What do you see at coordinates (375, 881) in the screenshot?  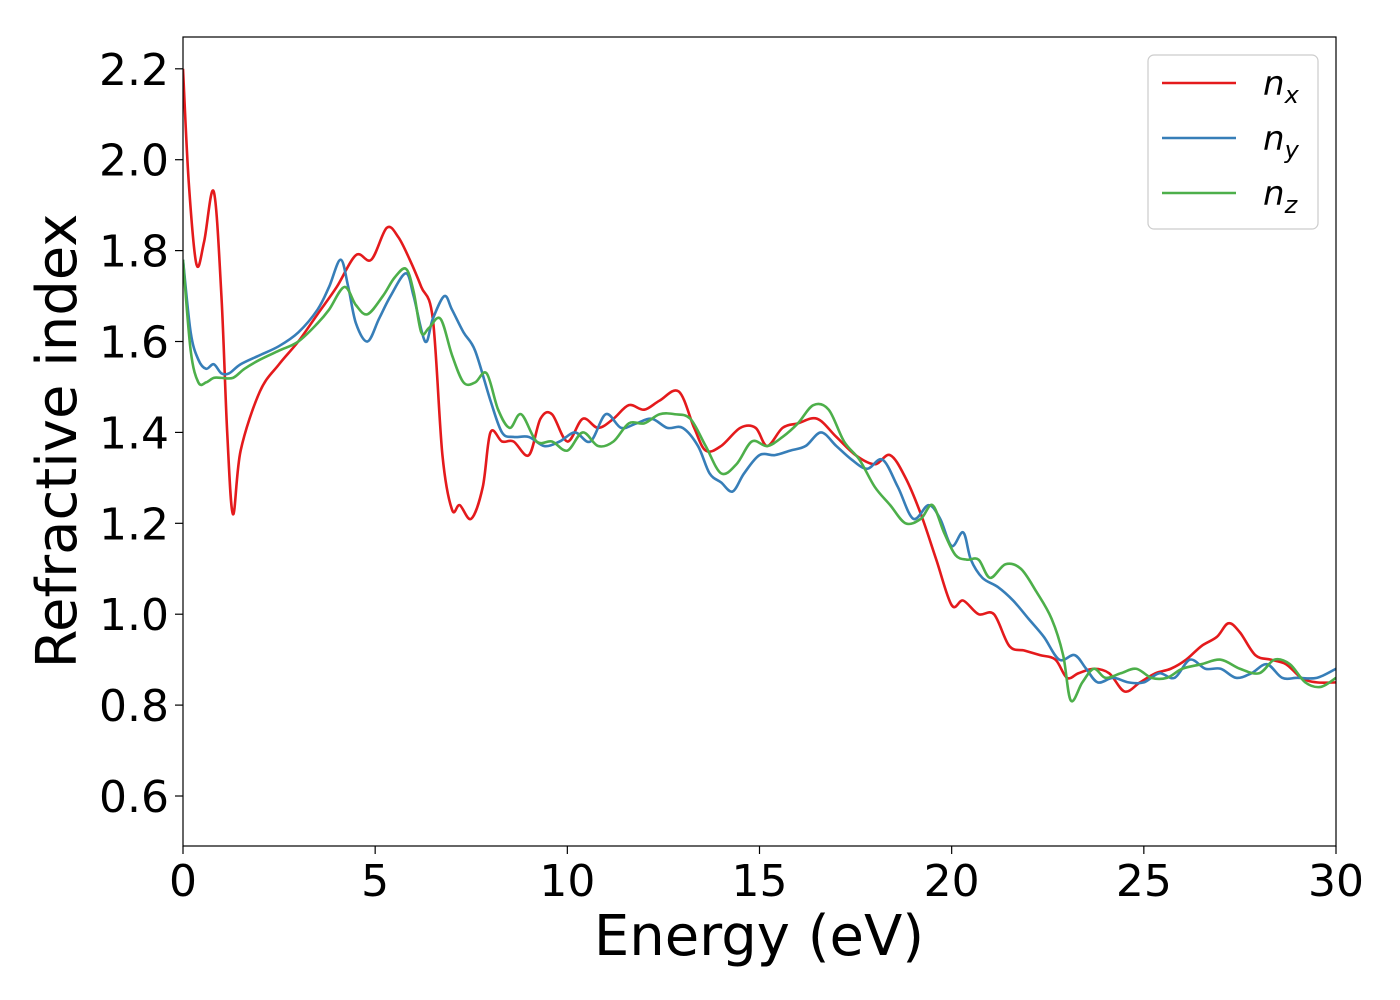 I see `x-tick-label: 5` at bounding box center [375, 881].